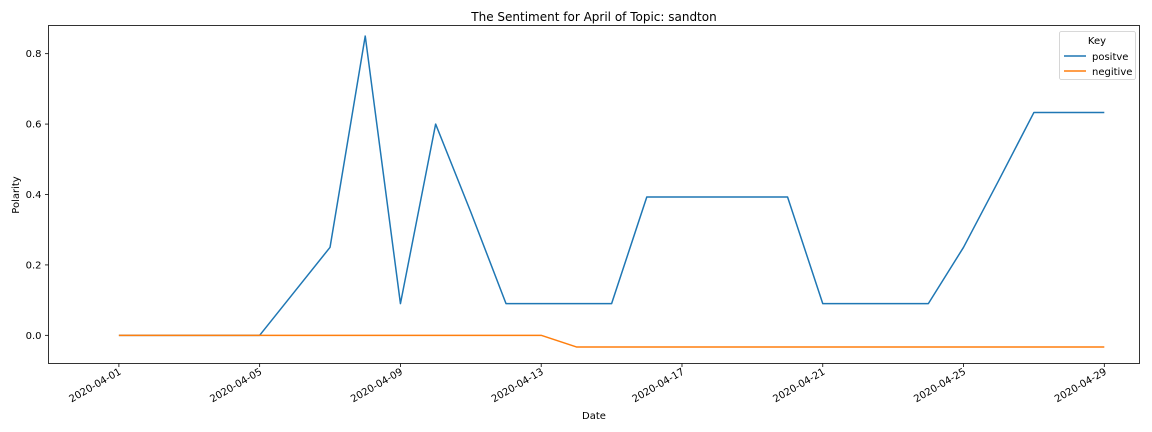  What do you see at coordinates (1112, 72) in the screenshot?
I see `legend-label-negitive: negitive` at bounding box center [1112, 72].